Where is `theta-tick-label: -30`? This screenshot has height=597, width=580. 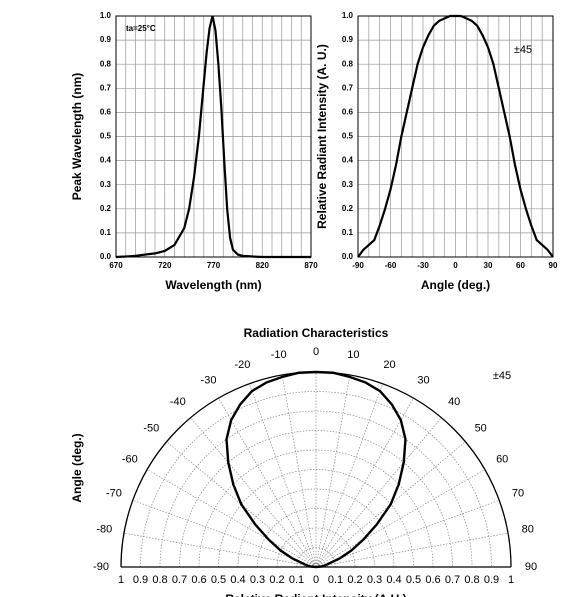 theta-tick-label: -30 is located at coordinates (209, 381).